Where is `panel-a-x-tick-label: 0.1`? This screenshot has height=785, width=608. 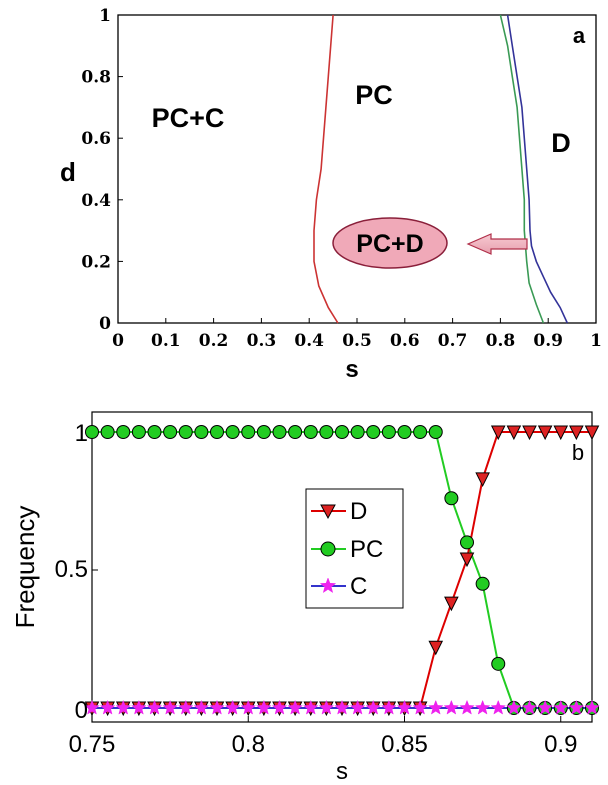 panel-a-x-tick-label: 0.1 is located at coordinates (166, 341).